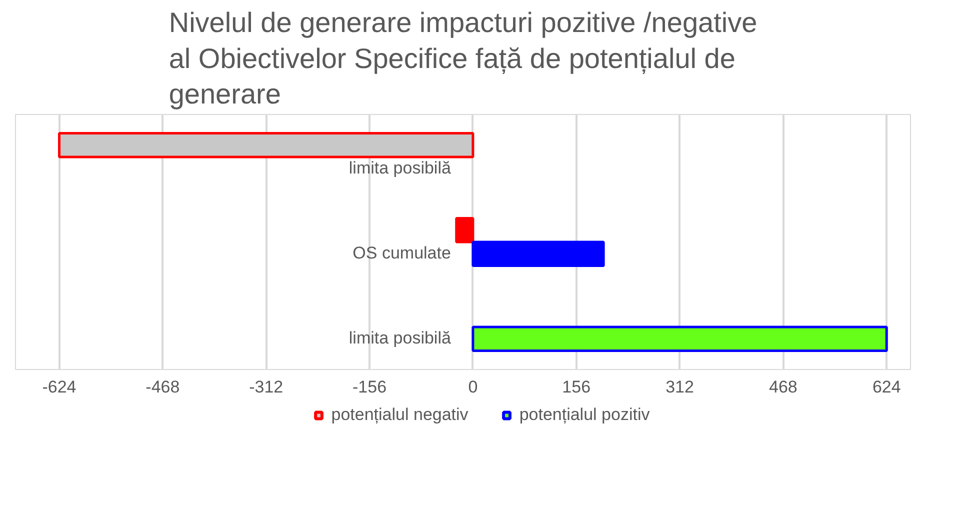 The image size is (967, 517). Describe the element at coordinates (59, 387) in the screenshot. I see `x-tick-label: -624` at that location.